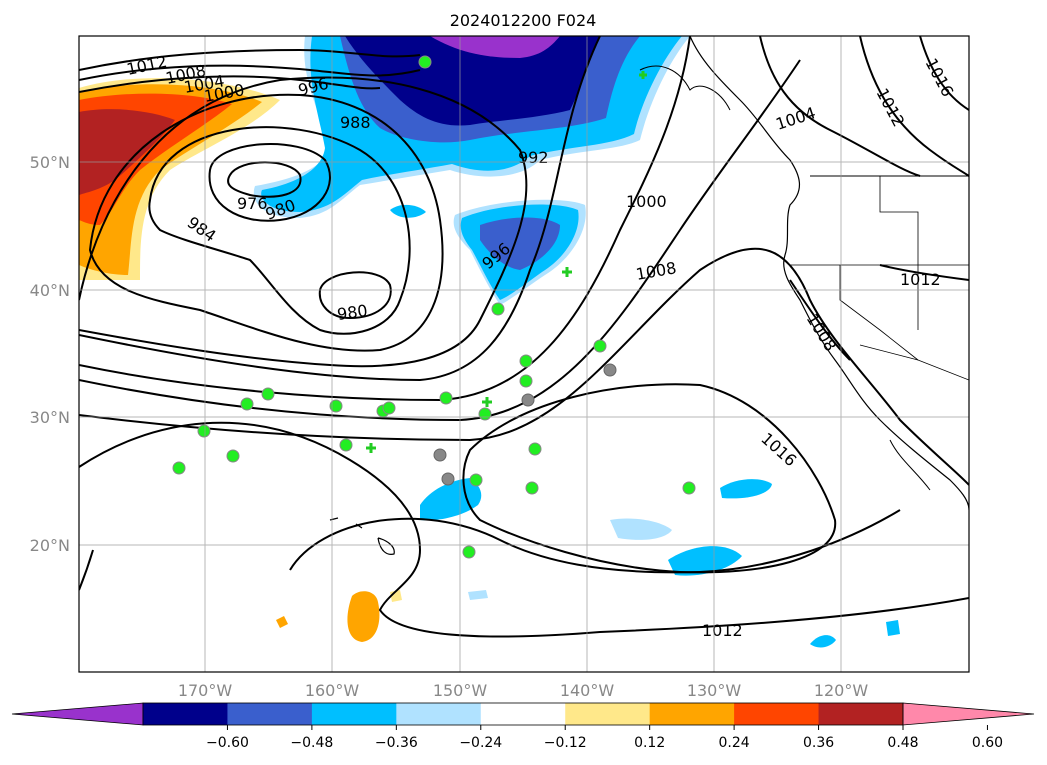  I want to click on colorbar-frame, so click(523, 714).